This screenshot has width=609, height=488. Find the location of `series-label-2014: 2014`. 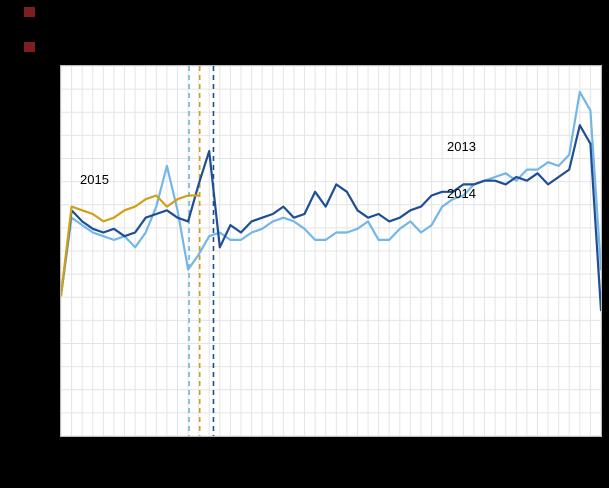

series-label-2014: 2014 is located at coordinates (461, 193).